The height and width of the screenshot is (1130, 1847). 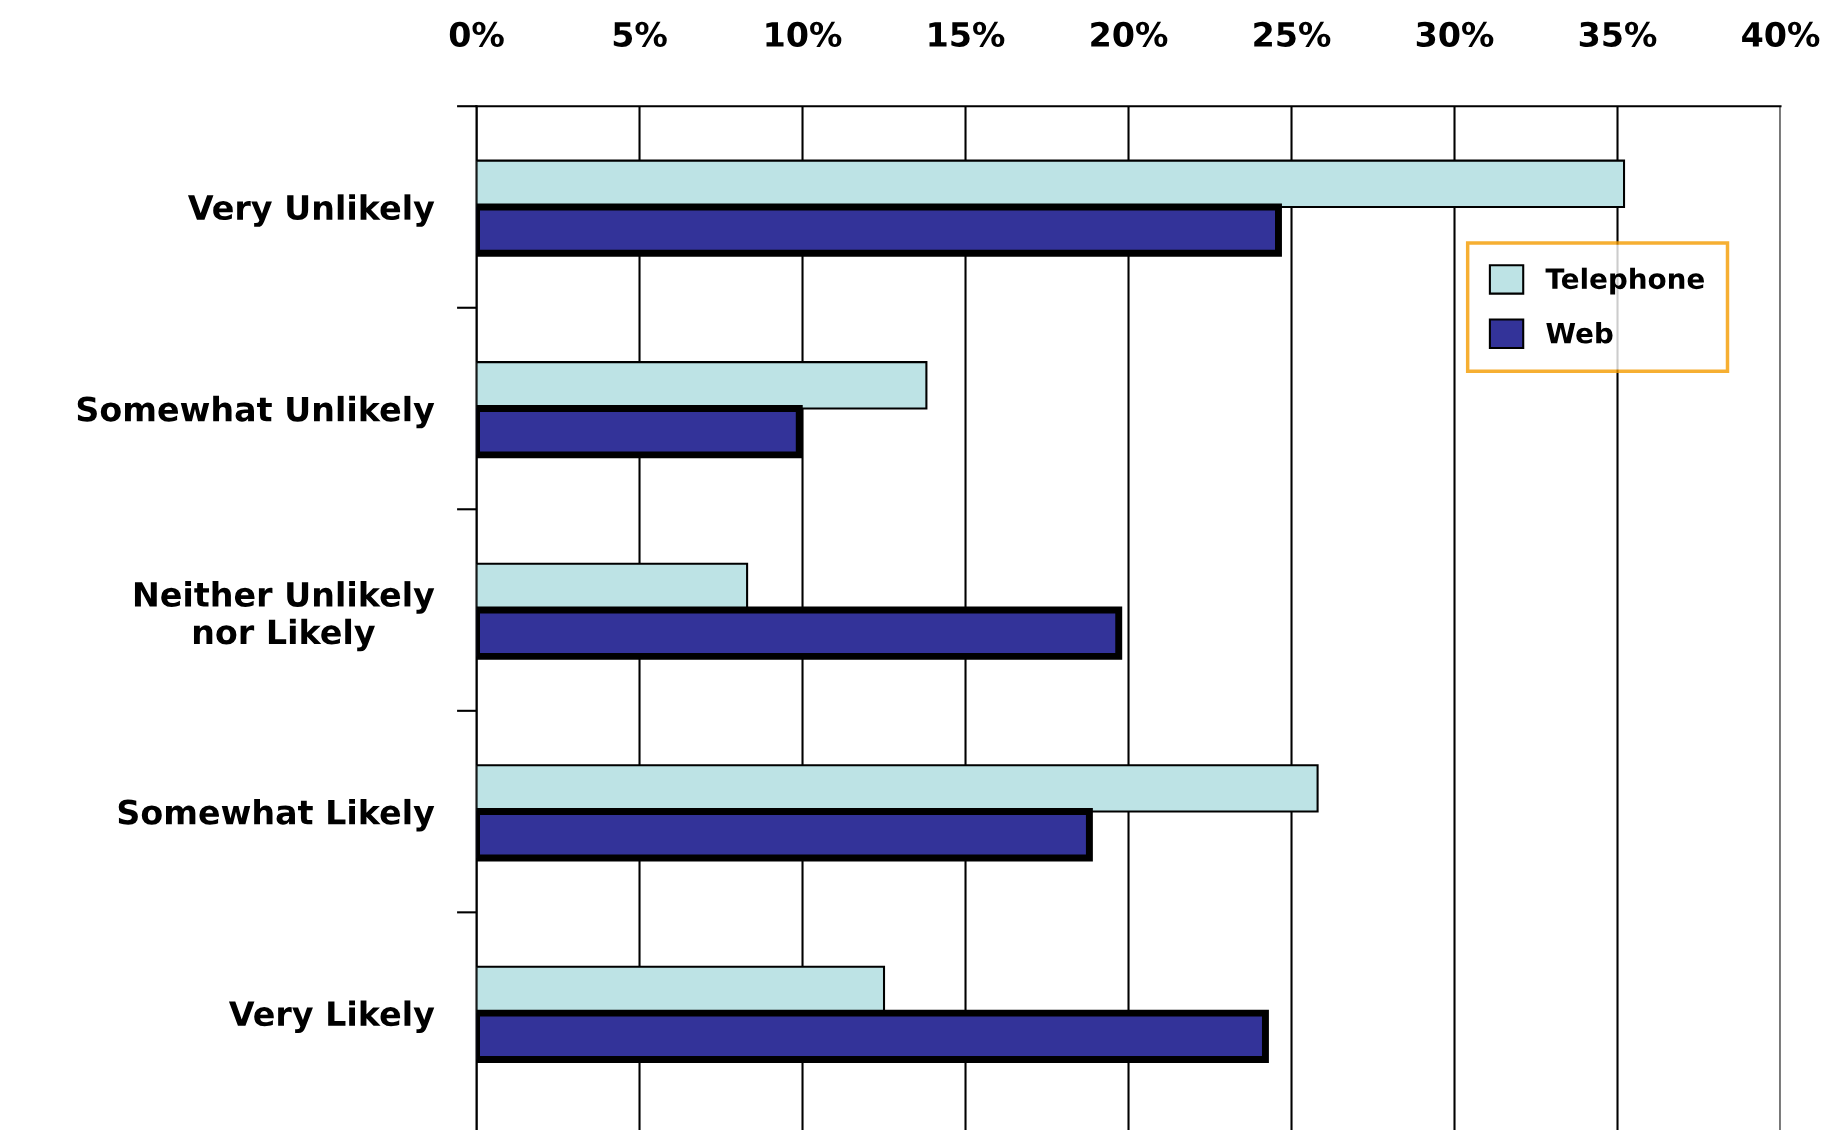 What do you see at coordinates (256, 412) in the screenshot?
I see `y-tick-label: Somewhat Unlikely` at bounding box center [256, 412].